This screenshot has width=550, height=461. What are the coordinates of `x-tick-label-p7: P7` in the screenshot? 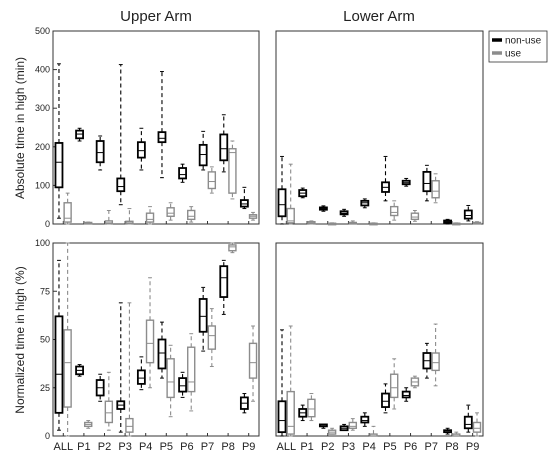 It's located at (431, 447).